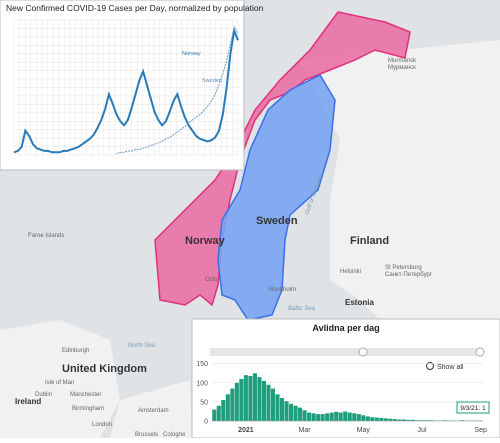 This screenshot has height=443, width=500. Describe the element at coordinates (202, 364) in the screenshot. I see `y-tick-label: 150` at that location.